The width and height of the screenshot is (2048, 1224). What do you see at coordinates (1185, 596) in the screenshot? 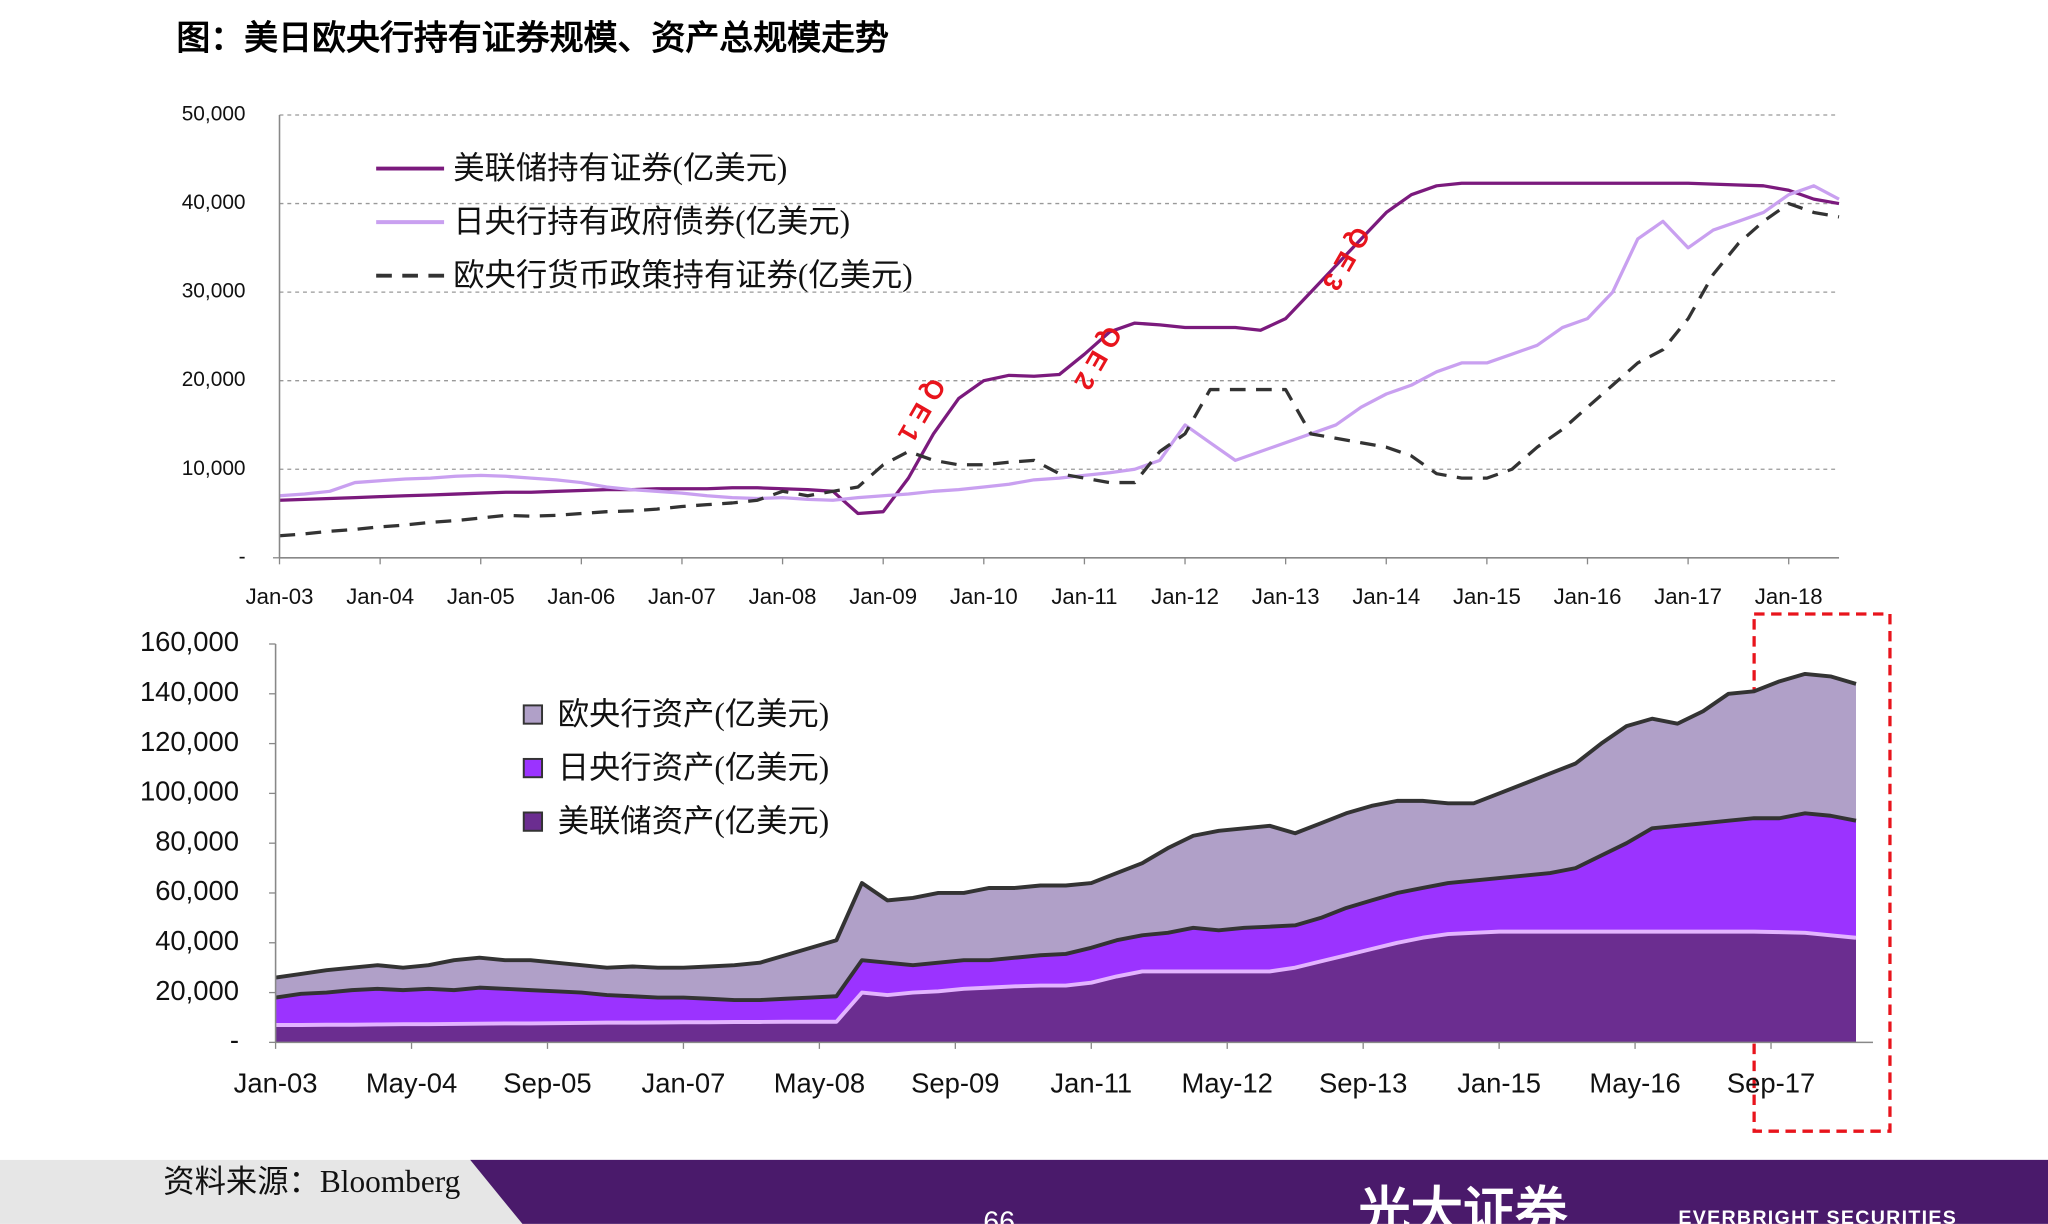
I see `x-tick-label: Jan-12` at bounding box center [1185, 596].